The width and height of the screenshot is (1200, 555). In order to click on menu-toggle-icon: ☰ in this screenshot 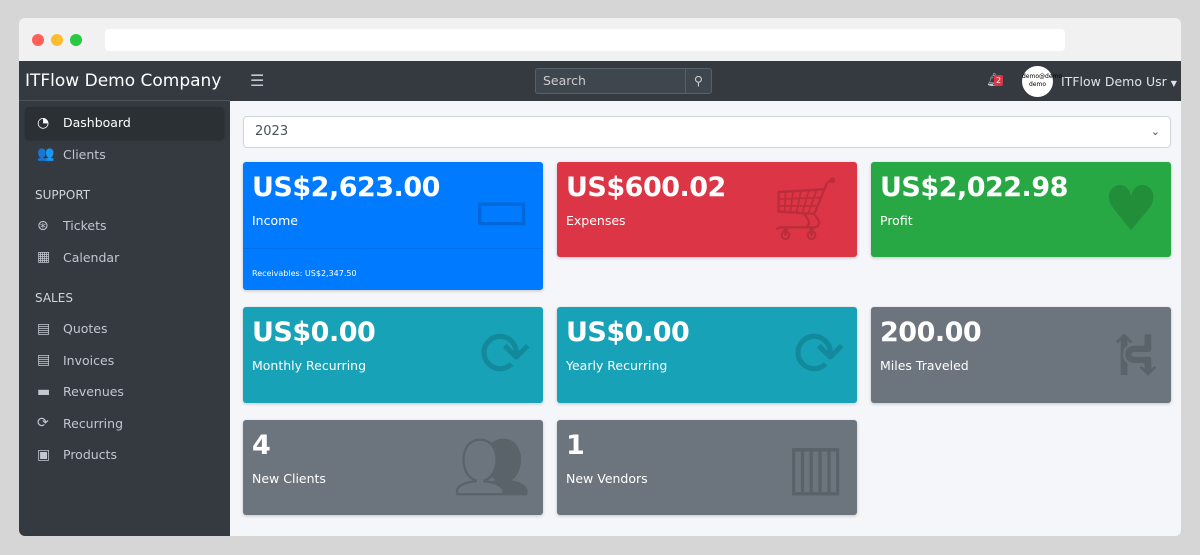, I will do `click(257, 80)`.